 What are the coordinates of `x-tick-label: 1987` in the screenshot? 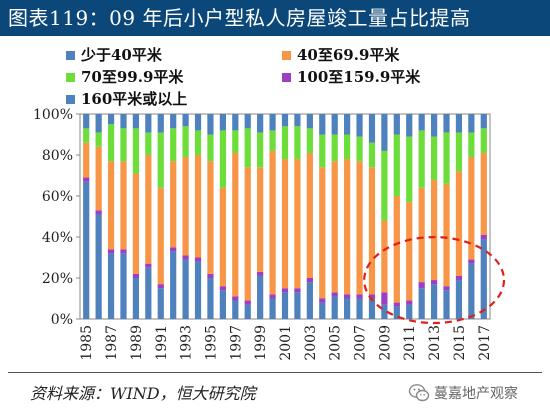 It's located at (112, 343).